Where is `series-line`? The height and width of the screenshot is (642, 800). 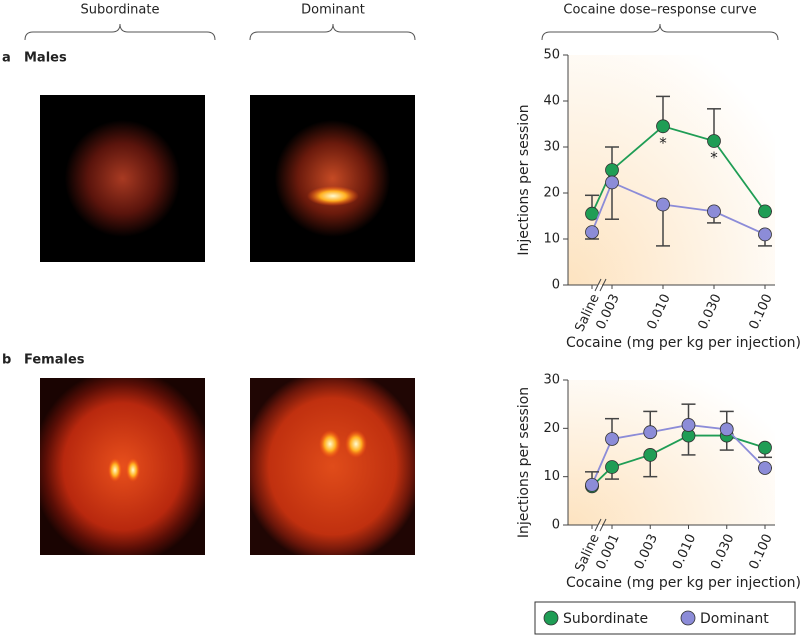
series-line is located at coordinates (678, 455).